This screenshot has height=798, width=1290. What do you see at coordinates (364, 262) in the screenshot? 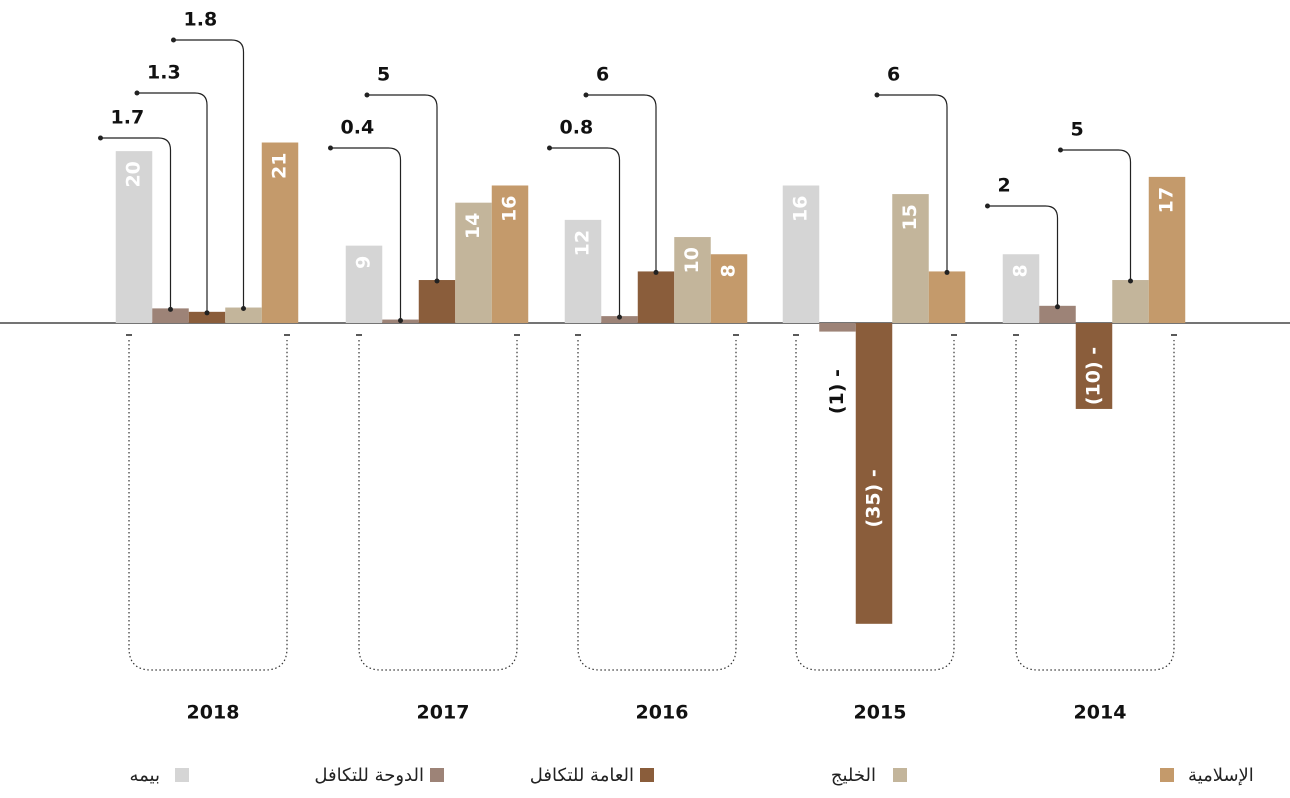
I see `value-label: 9` at bounding box center [364, 262].